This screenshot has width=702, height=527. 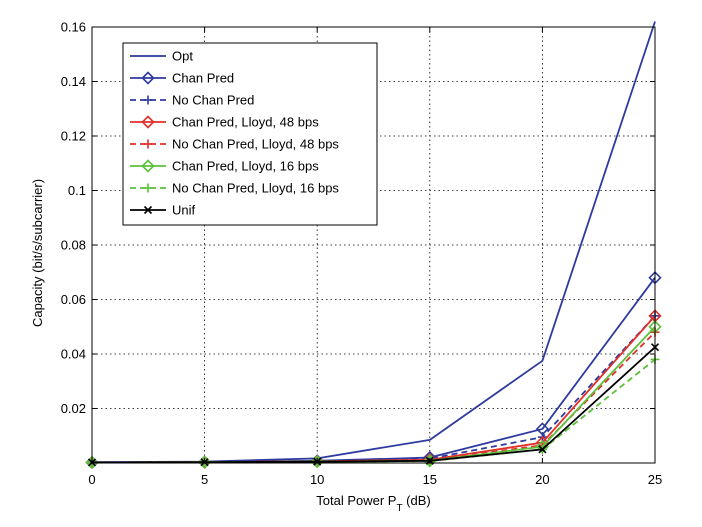 I want to click on legend-item: Chan Pred, Lloyd, 16 bps, so click(x=224, y=166).